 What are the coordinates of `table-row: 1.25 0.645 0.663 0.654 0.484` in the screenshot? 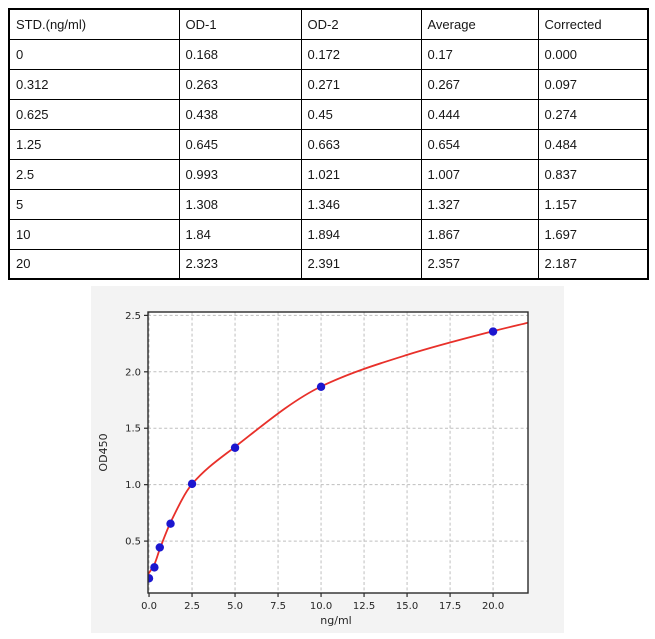 It's located at (328, 144).